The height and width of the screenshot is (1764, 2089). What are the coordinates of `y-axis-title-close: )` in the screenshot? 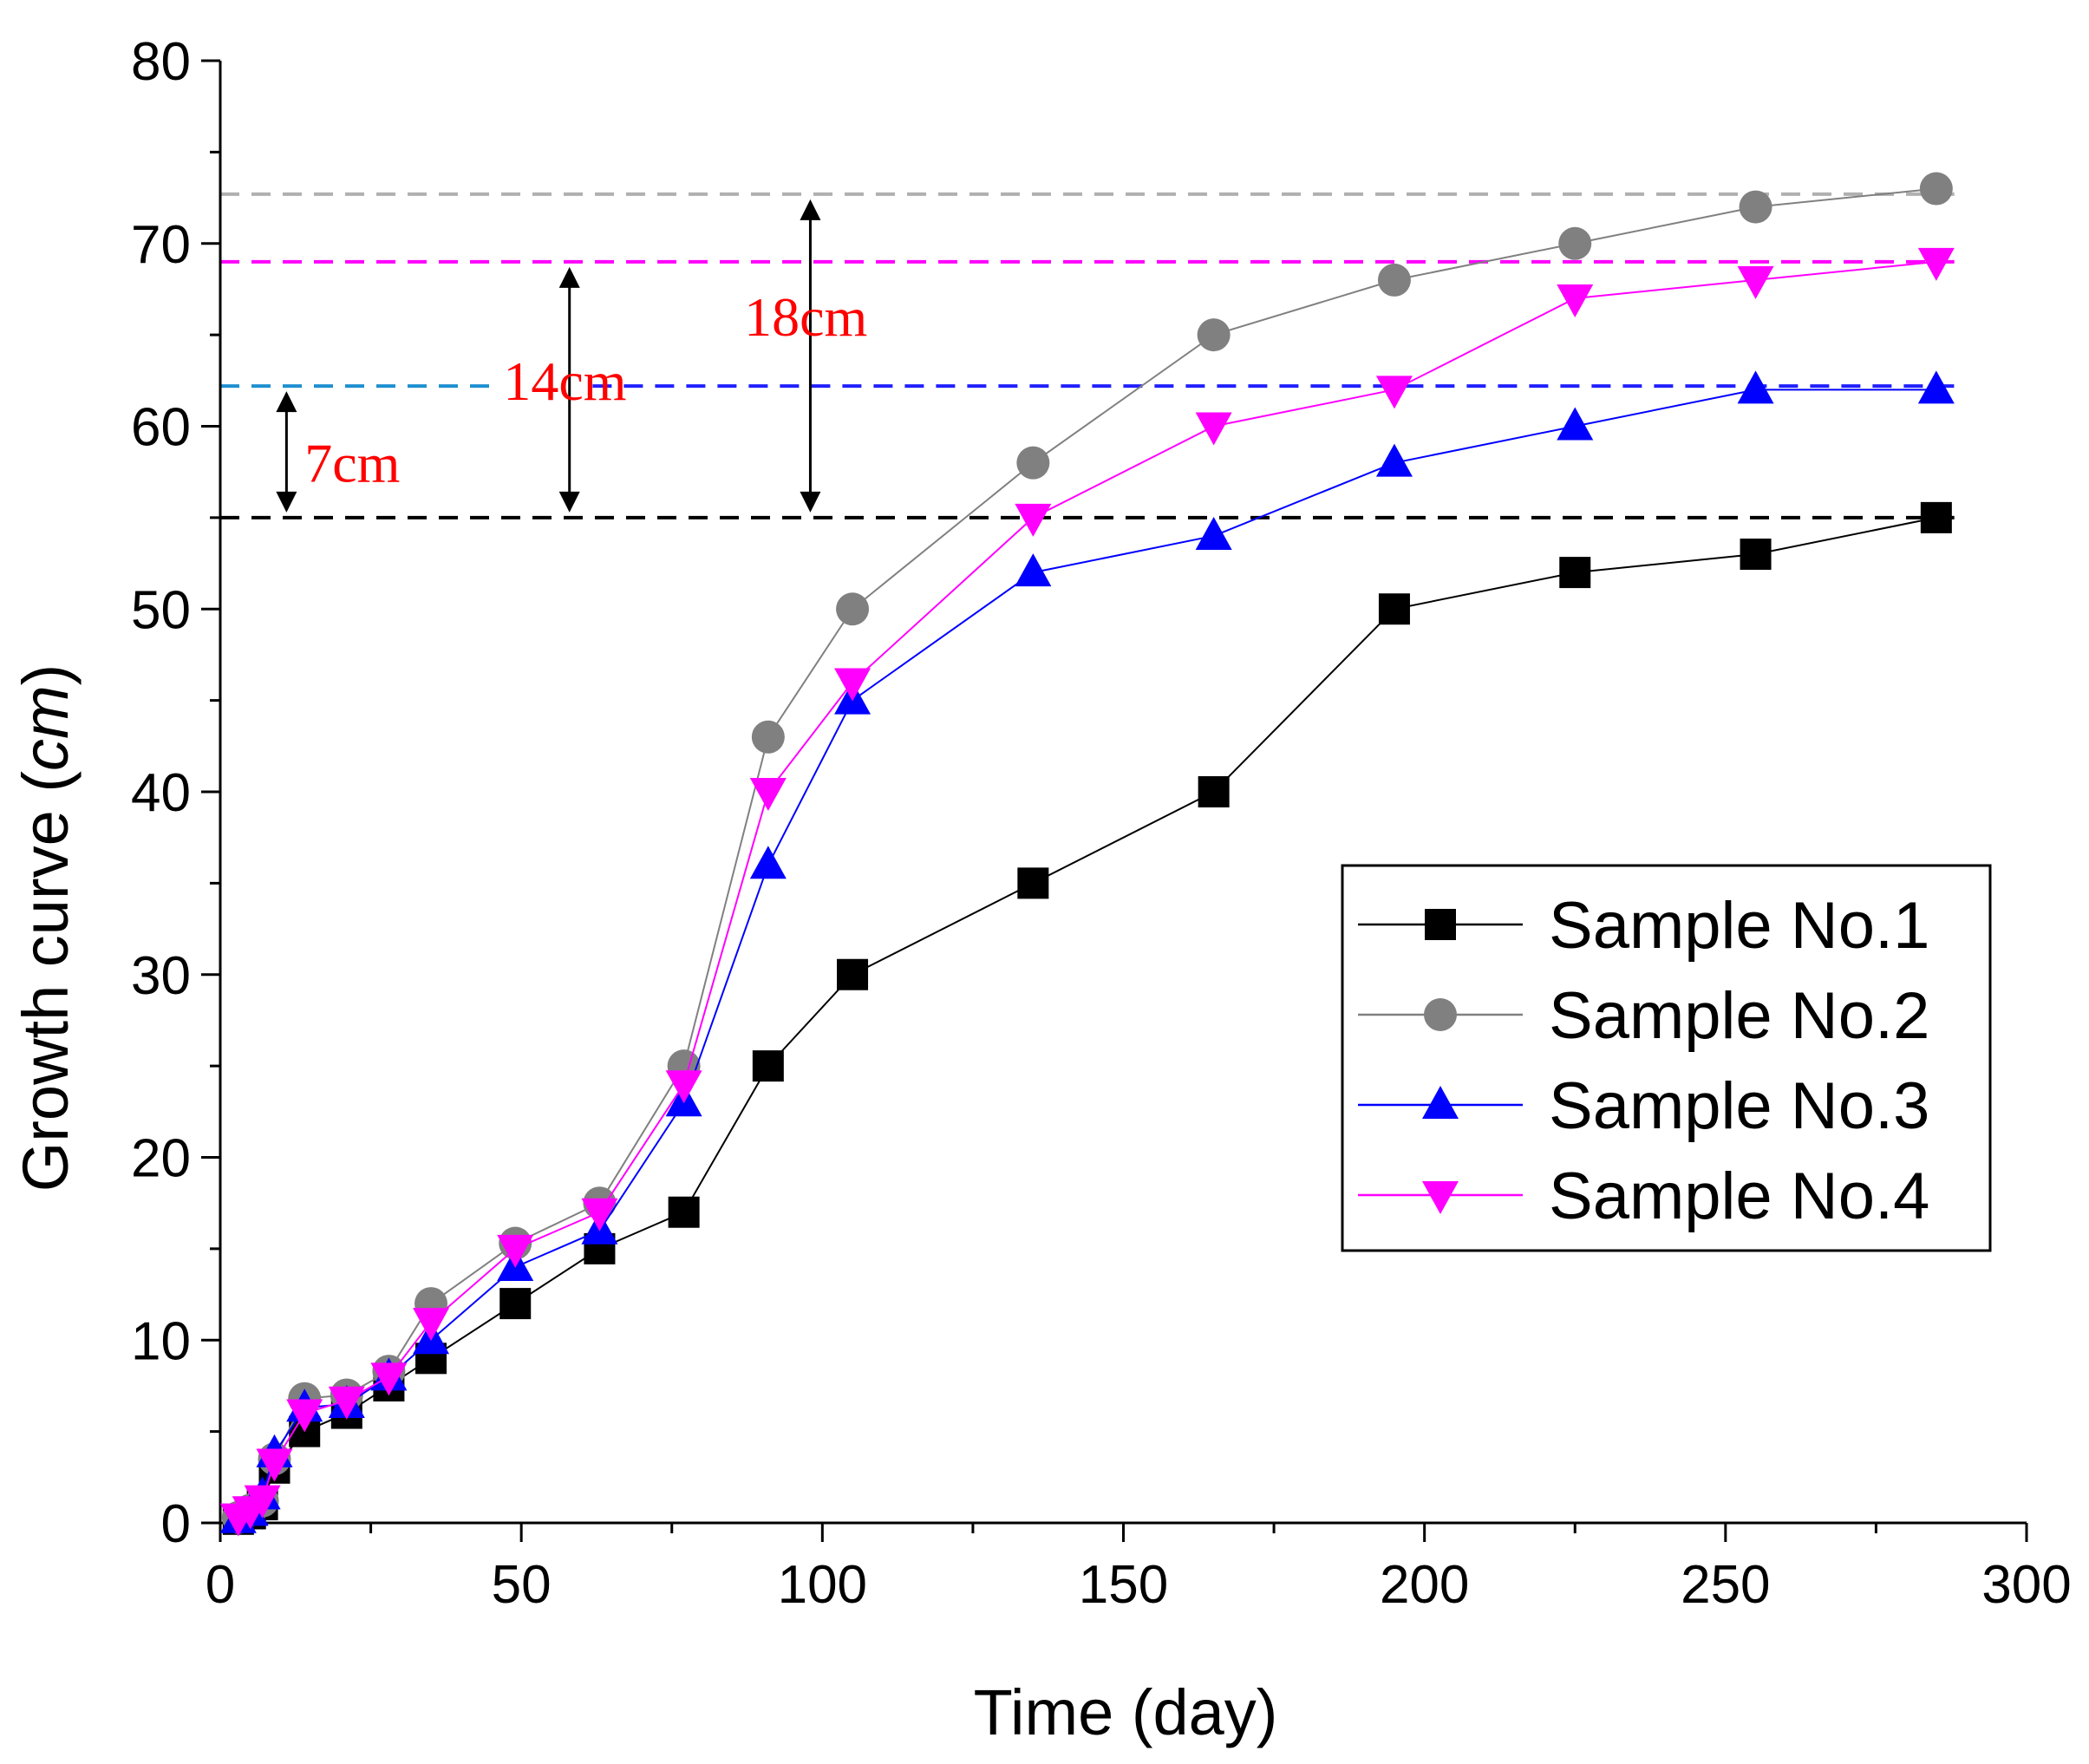 It's located at (46, 675).